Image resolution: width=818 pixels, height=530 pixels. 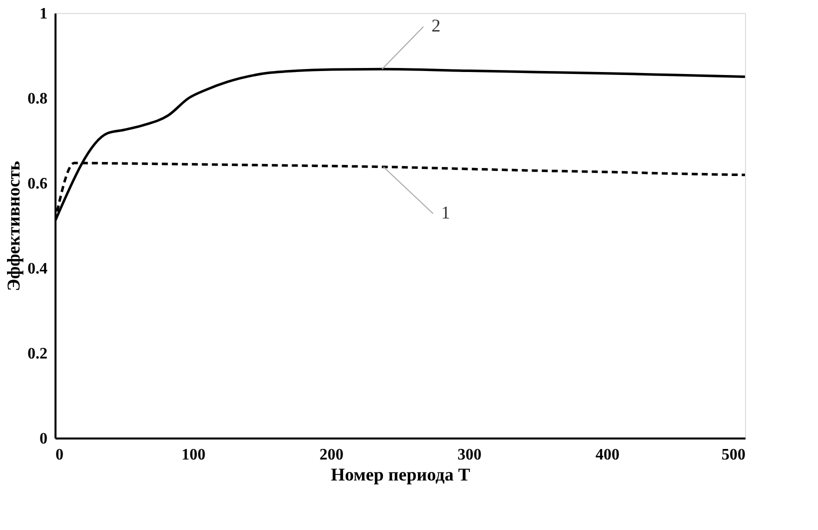 What do you see at coordinates (194, 455) in the screenshot?
I see `x-tick-label: 100` at bounding box center [194, 455].